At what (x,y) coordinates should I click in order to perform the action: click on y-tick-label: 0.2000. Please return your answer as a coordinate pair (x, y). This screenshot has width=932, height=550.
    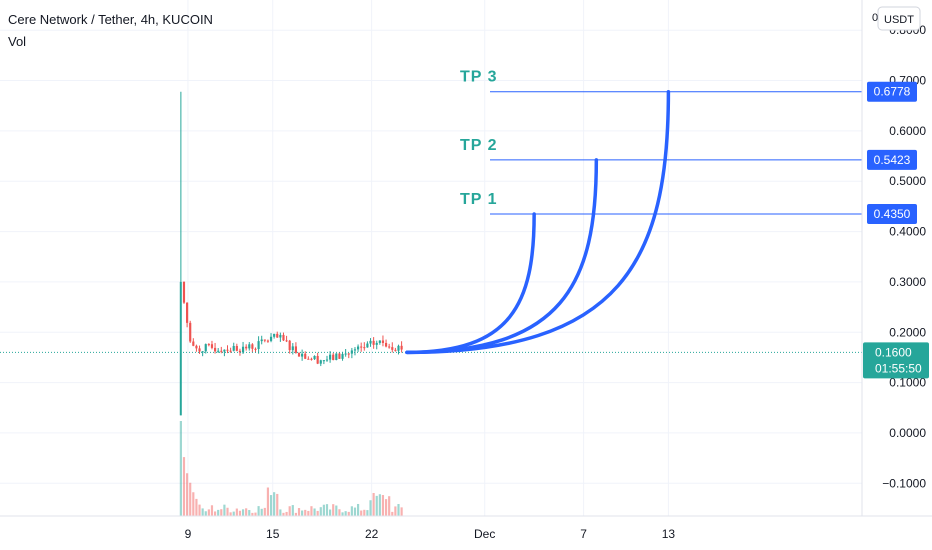
    Looking at the image, I should click on (907, 332).